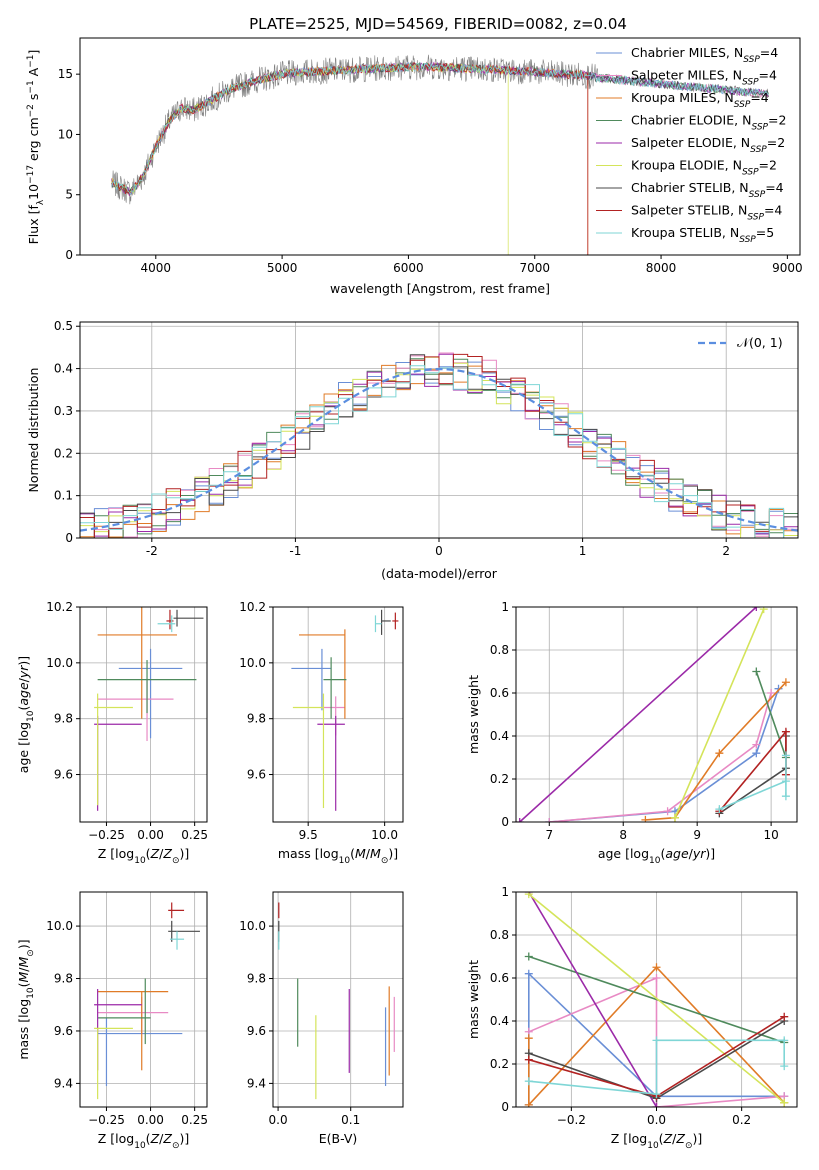 This screenshot has height=1170, width=819. I want to click on x-tick-label: 10, so click(770, 835).